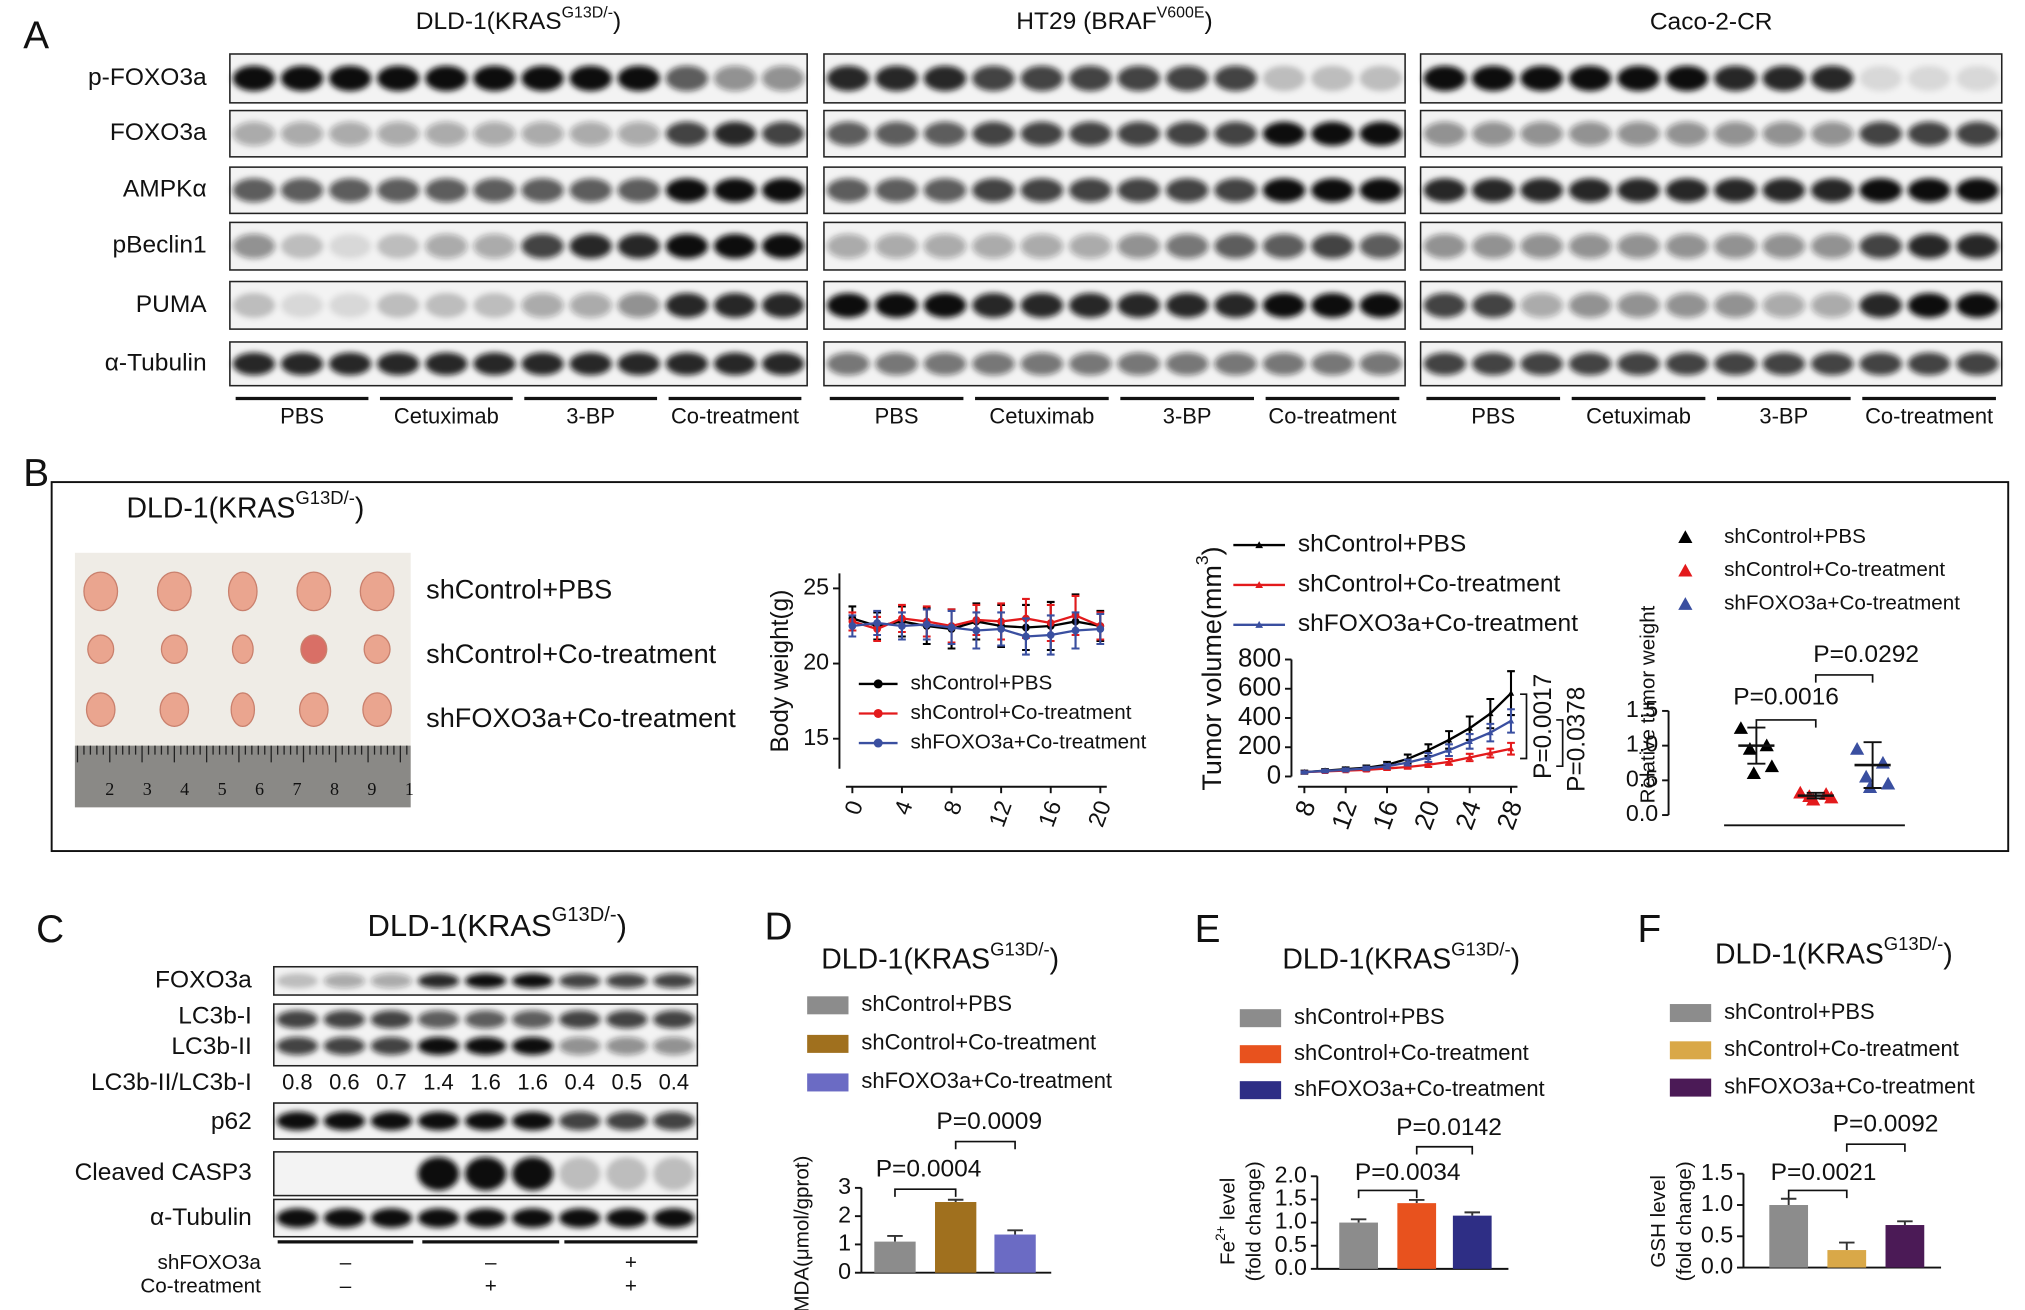  What do you see at coordinates (147, 789) in the screenshot?
I see `ruler-number: 3` at bounding box center [147, 789].